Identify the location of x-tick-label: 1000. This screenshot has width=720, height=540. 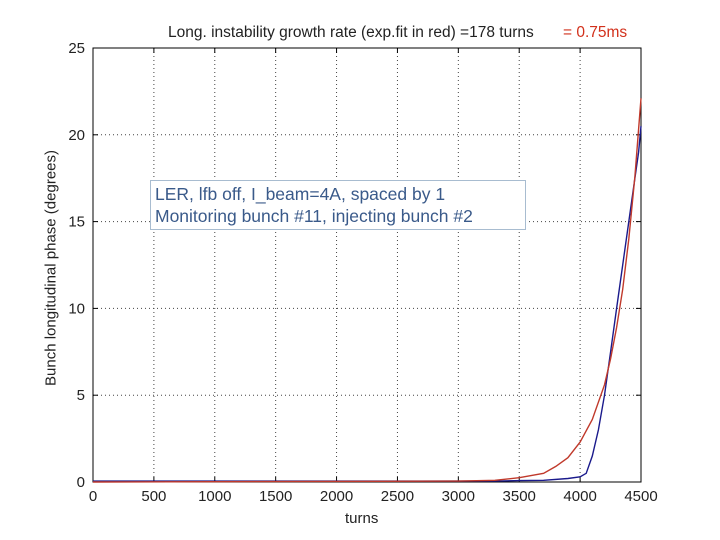
(214, 496).